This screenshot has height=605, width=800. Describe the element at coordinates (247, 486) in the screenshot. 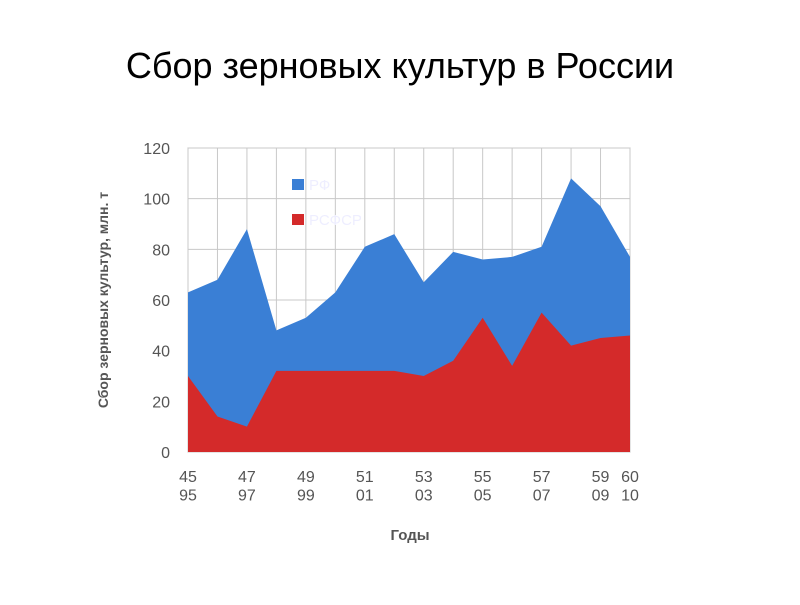

I see `x-tick-label: 47 97` at that location.